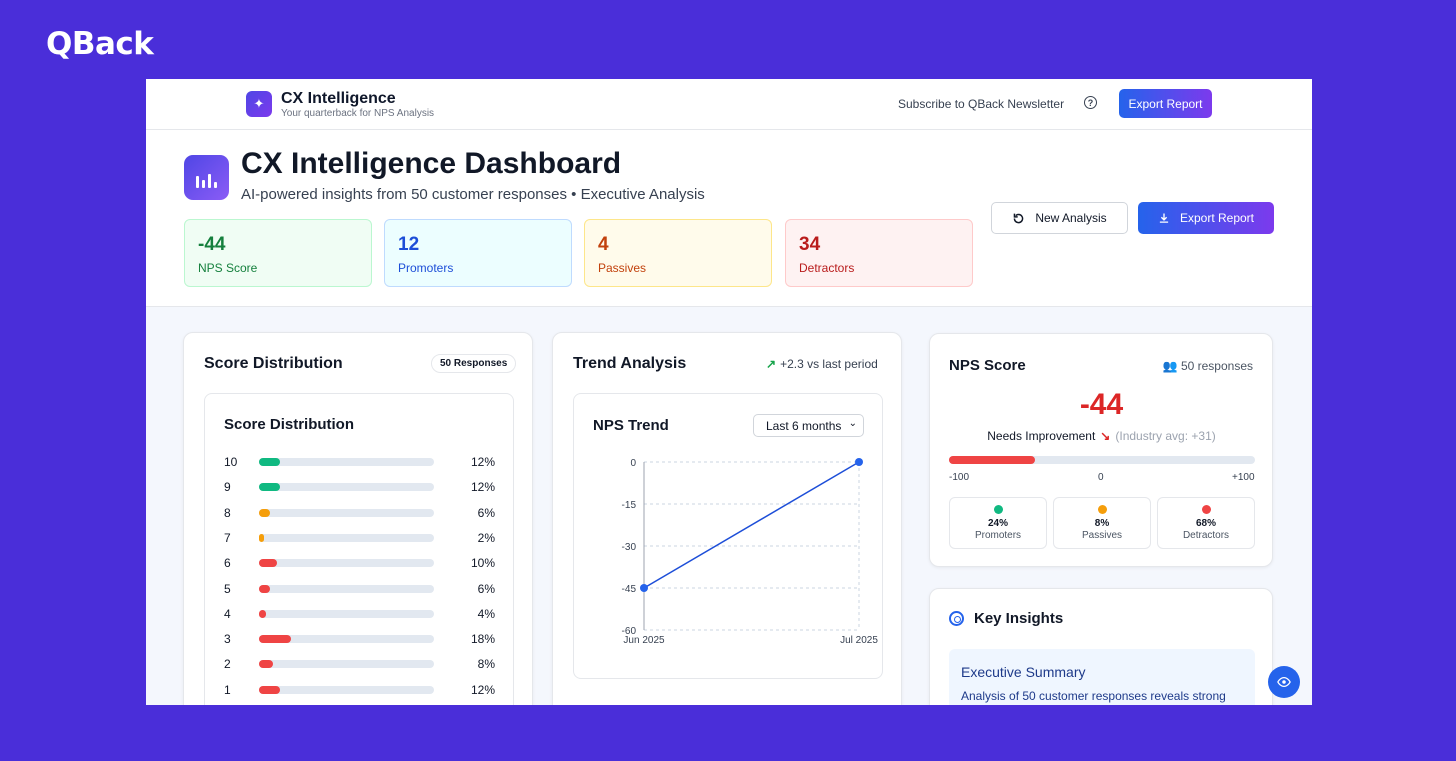 The width and height of the screenshot is (1456, 761). Describe the element at coordinates (981, 104) in the screenshot. I see `subscribe-link: Subscribe to QBack Newsletter` at that location.